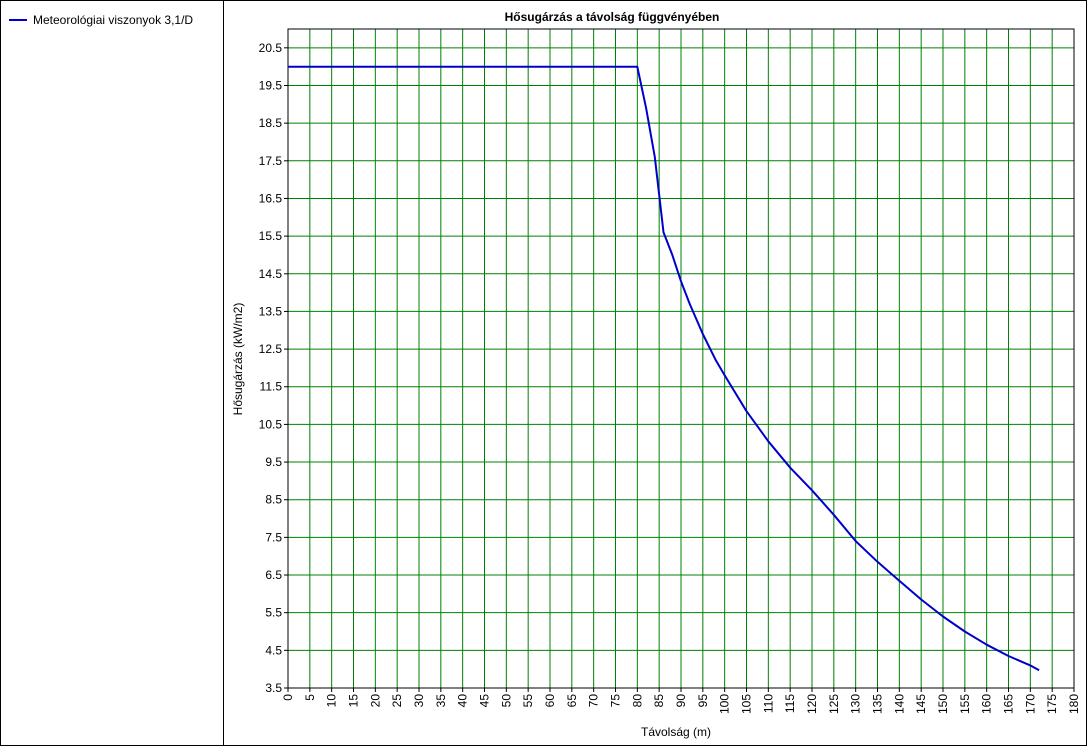 This screenshot has width=1088, height=746. I want to click on y-tick-label: 18.5, so click(271, 123).